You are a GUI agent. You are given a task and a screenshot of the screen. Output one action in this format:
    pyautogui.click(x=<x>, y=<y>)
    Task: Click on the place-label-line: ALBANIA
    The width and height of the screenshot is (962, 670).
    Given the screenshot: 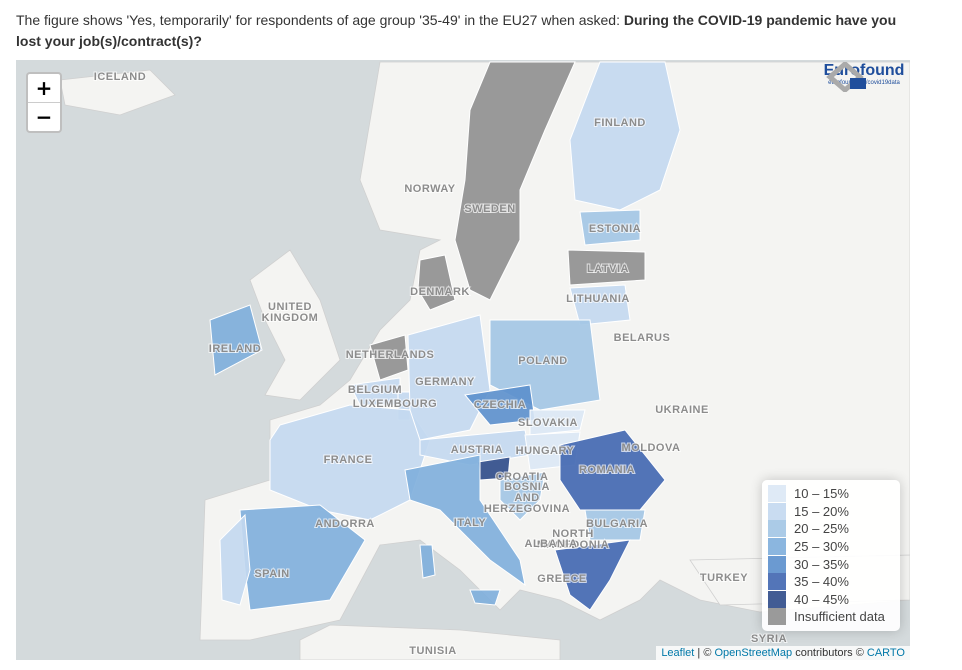 What is the action you would take?
    pyautogui.click(x=551, y=544)
    